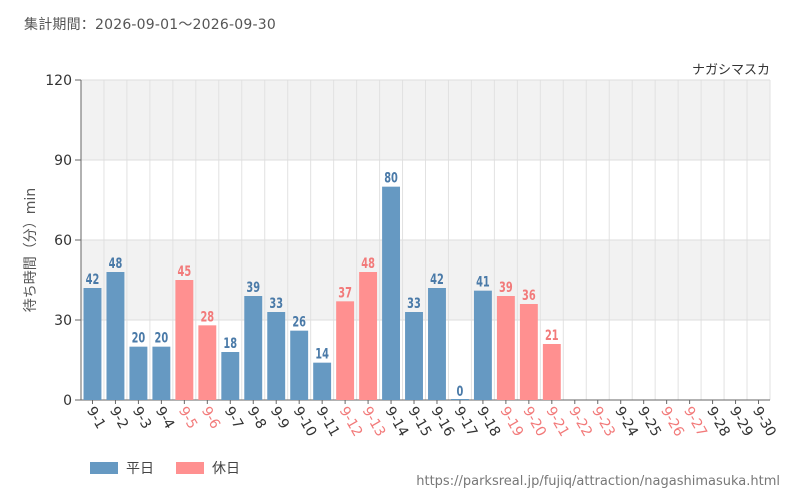 The image size is (800, 500). Describe the element at coordinates (626, 422) in the screenshot. I see `x-tick-label-9-24: 9-24` at that location.